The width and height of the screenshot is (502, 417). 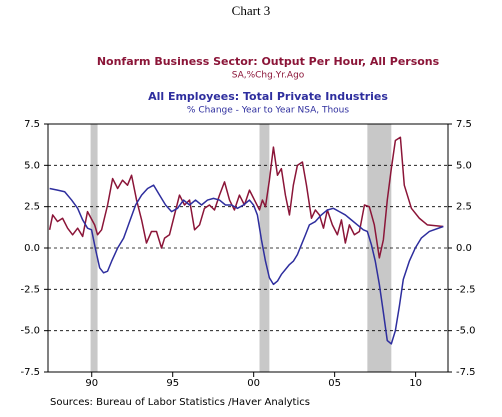 I want to click on chart-subtitle: SA,%Chg.Yr.Ago, so click(x=268, y=76).